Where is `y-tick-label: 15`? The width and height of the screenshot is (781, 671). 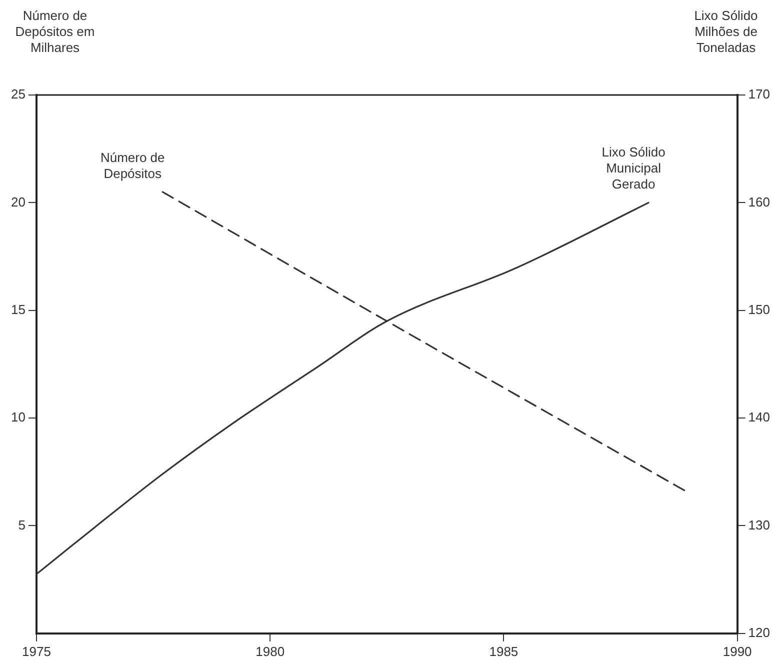
y-tick-label: 15 is located at coordinates (18, 309).